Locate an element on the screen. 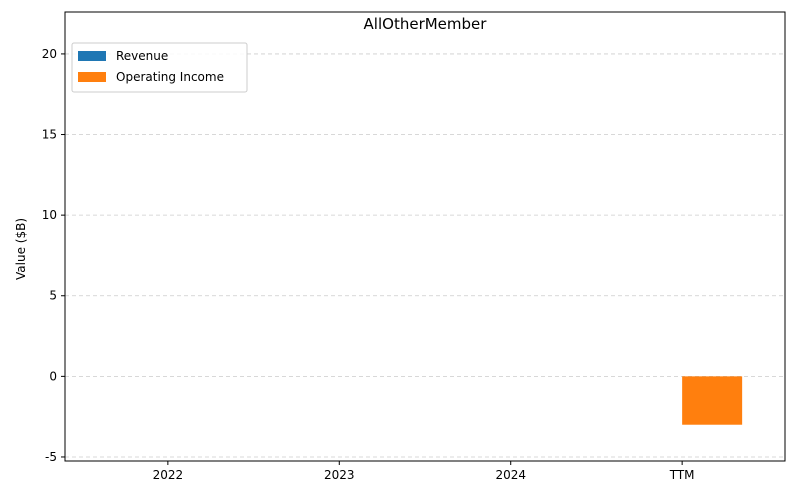 The image size is (800, 500). y-tick-label: -5 is located at coordinates (51, 457).